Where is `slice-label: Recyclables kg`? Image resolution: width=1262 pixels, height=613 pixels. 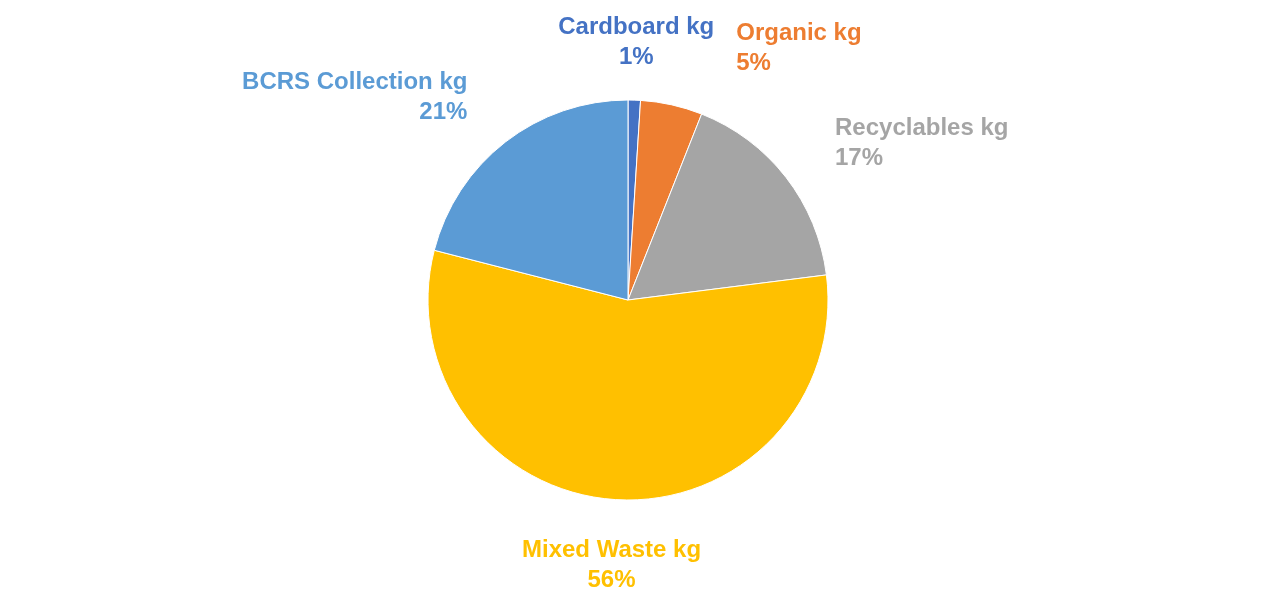
slice-label: Recyclables kg is located at coordinates (922, 127).